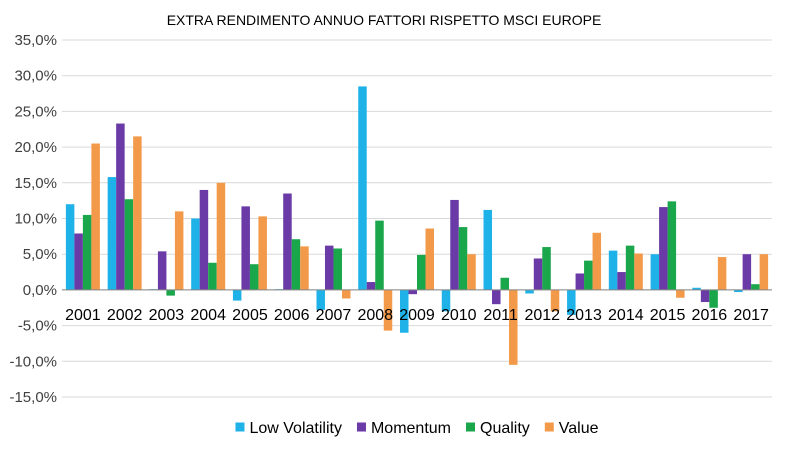  Describe the element at coordinates (208, 315) in the screenshot. I see `x-tick-label: 2004` at that location.